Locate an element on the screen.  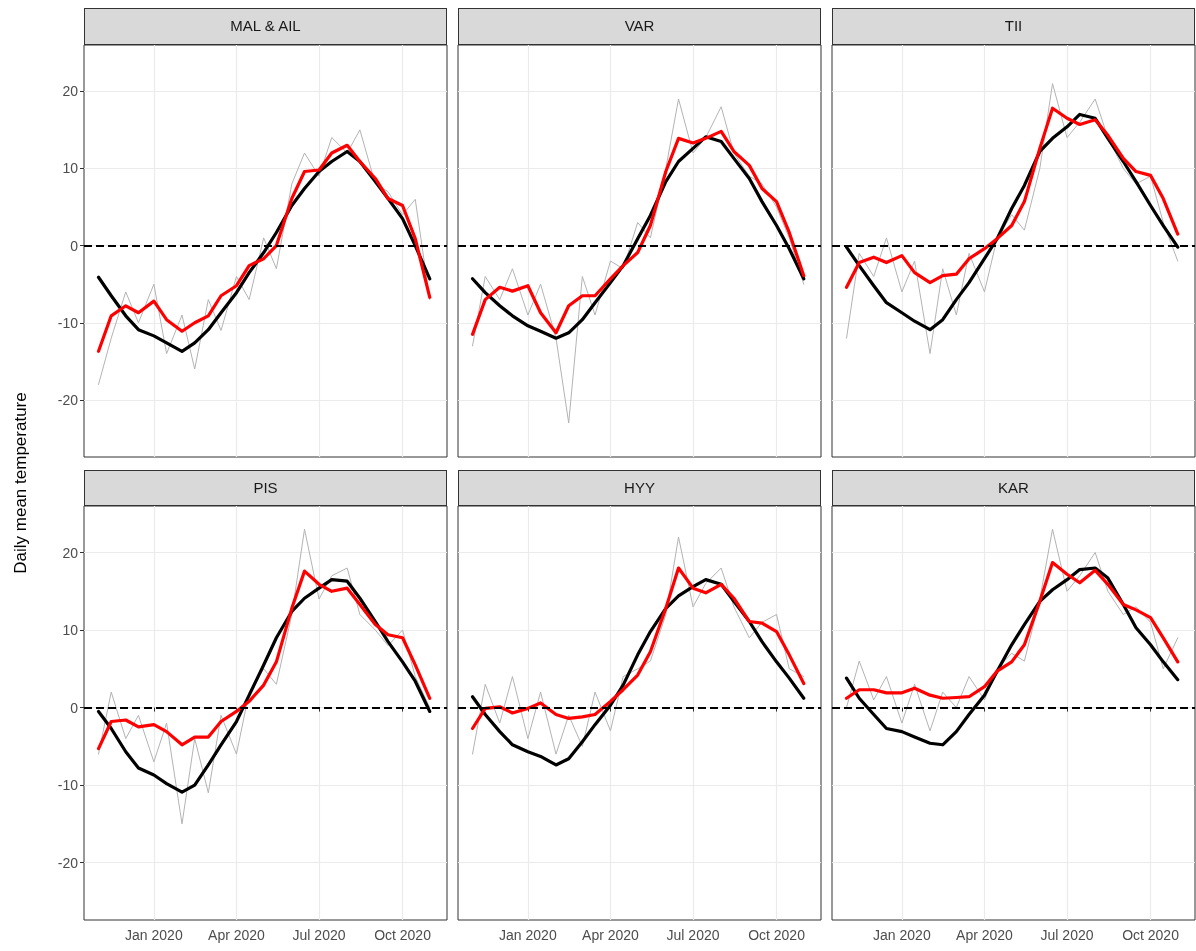
chart-title: VAR is located at coordinates (639, 26).